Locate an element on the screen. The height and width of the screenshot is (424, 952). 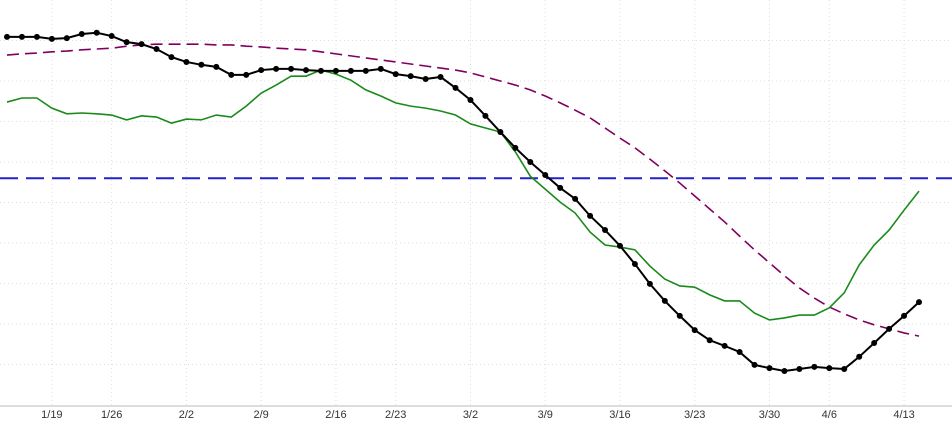
x-tick-label: 3/16 is located at coordinates (619, 415).